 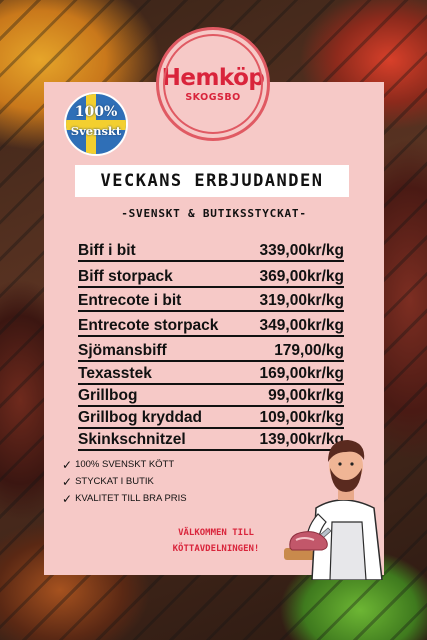 I want to click on checklist-item: ✓ KVALITET TILL BRA PRIS, so click(x=124, y=498).